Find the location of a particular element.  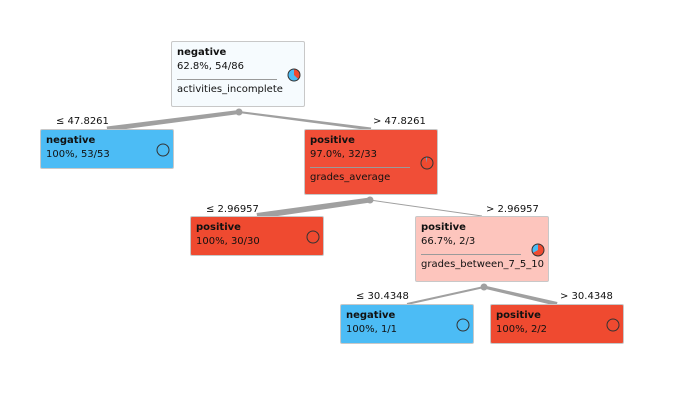

node-stats: 100%, 2/2 is located at coordinates (522, 329).